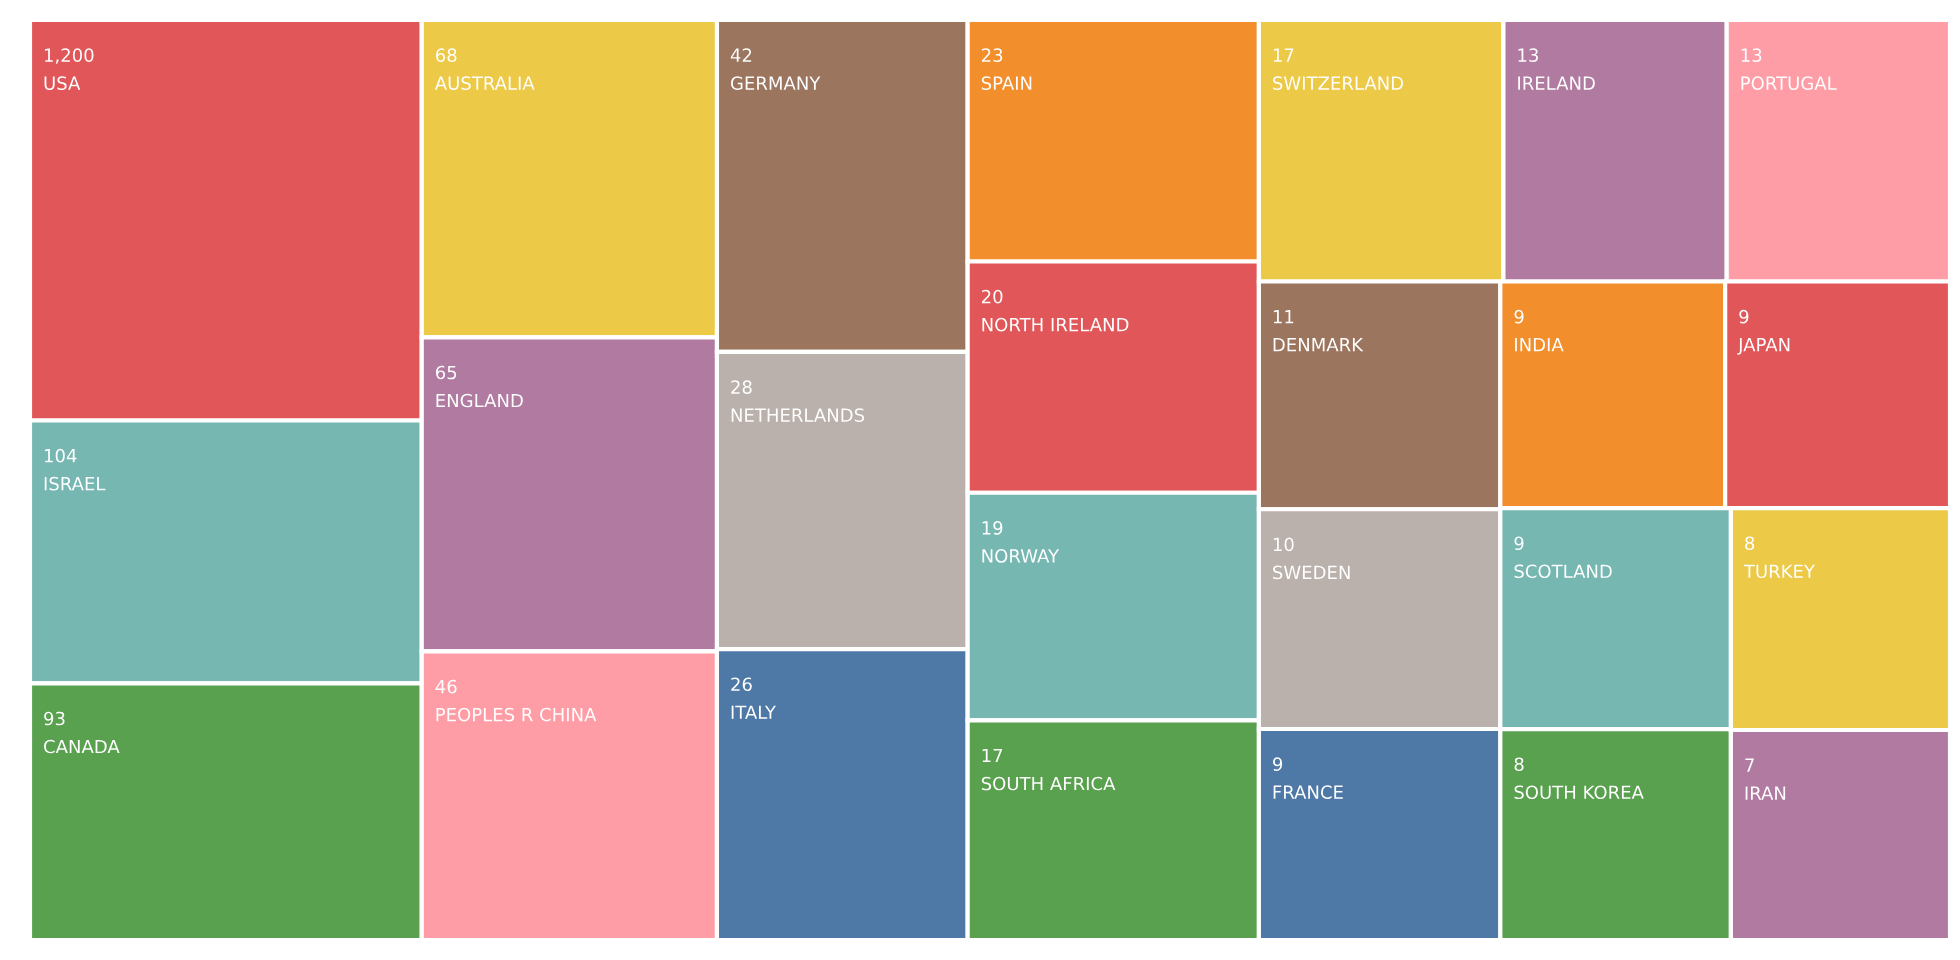  I want to click on category-label: ENGLAND, so click(479, 400).